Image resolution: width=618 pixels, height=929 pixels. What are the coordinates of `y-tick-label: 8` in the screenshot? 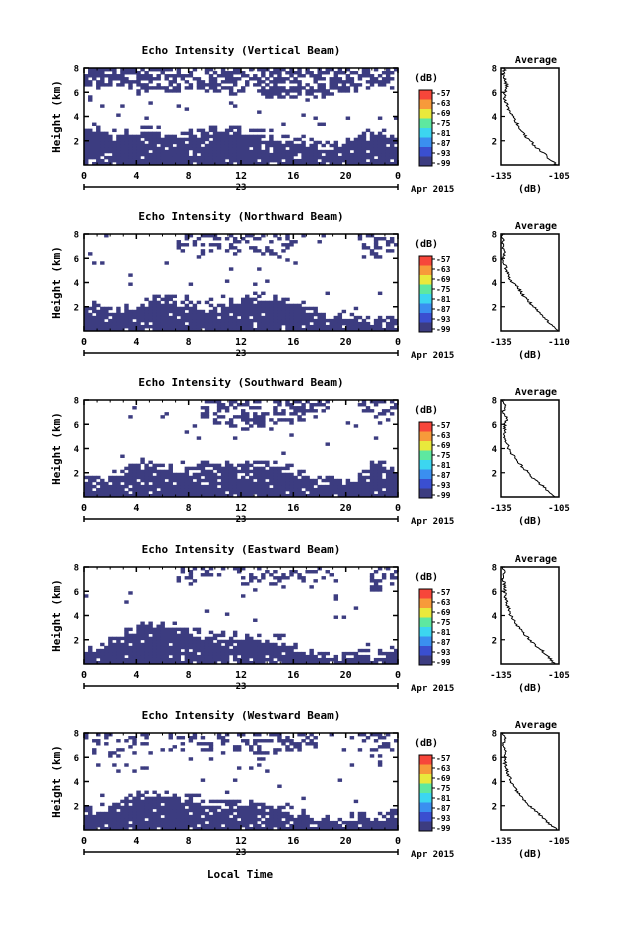 It's located at (76, 236).